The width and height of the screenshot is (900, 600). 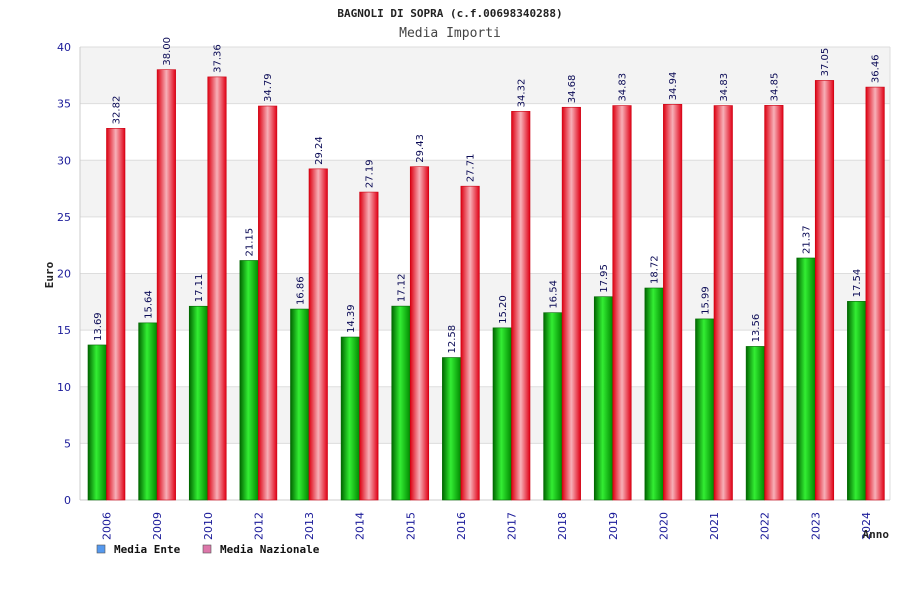 What do you see at coordinates (270, 549) in the screenshot?
I see `legend-label: Media Nazionale` at bounding box center [270, 549].